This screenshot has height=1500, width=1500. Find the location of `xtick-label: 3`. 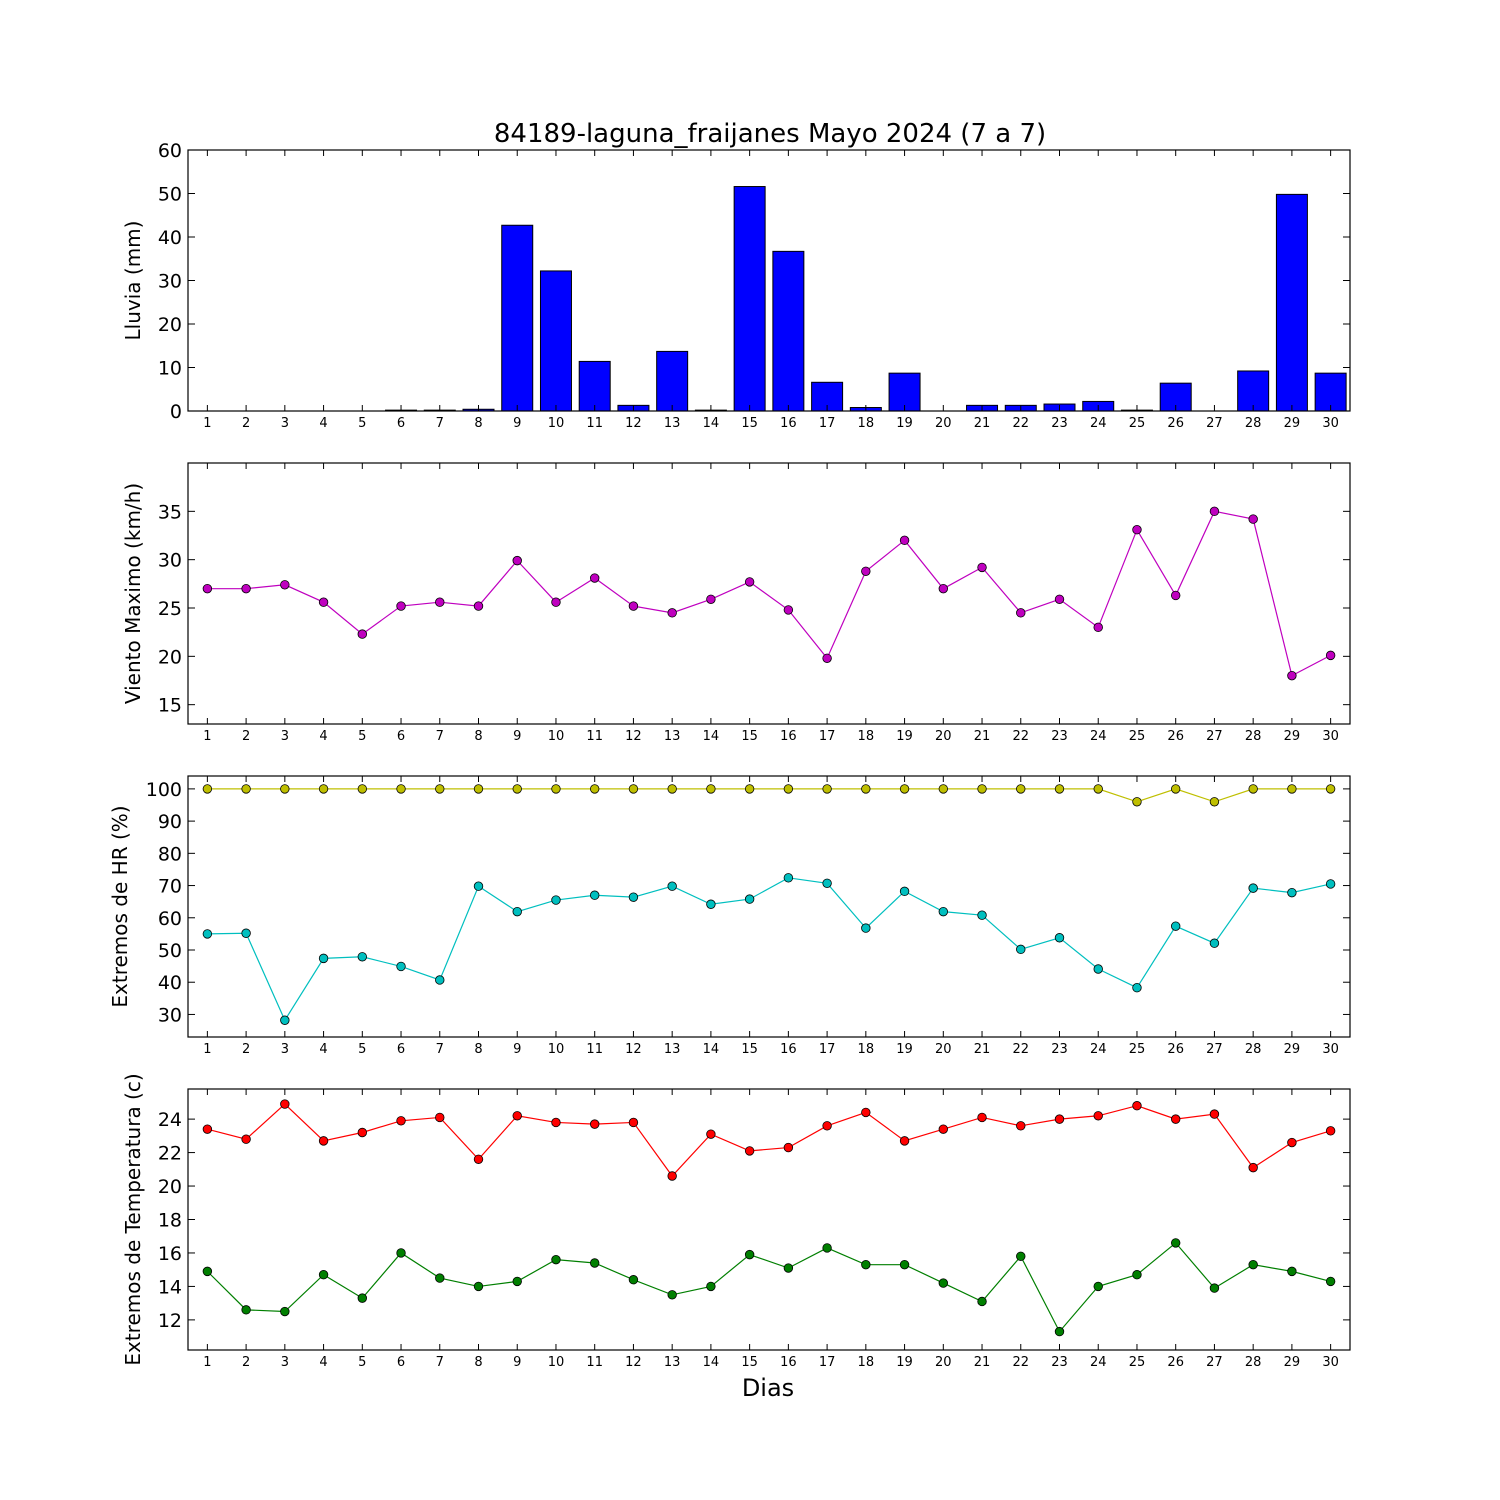

xtick-label: 3 is located at coordinates (285, 736).